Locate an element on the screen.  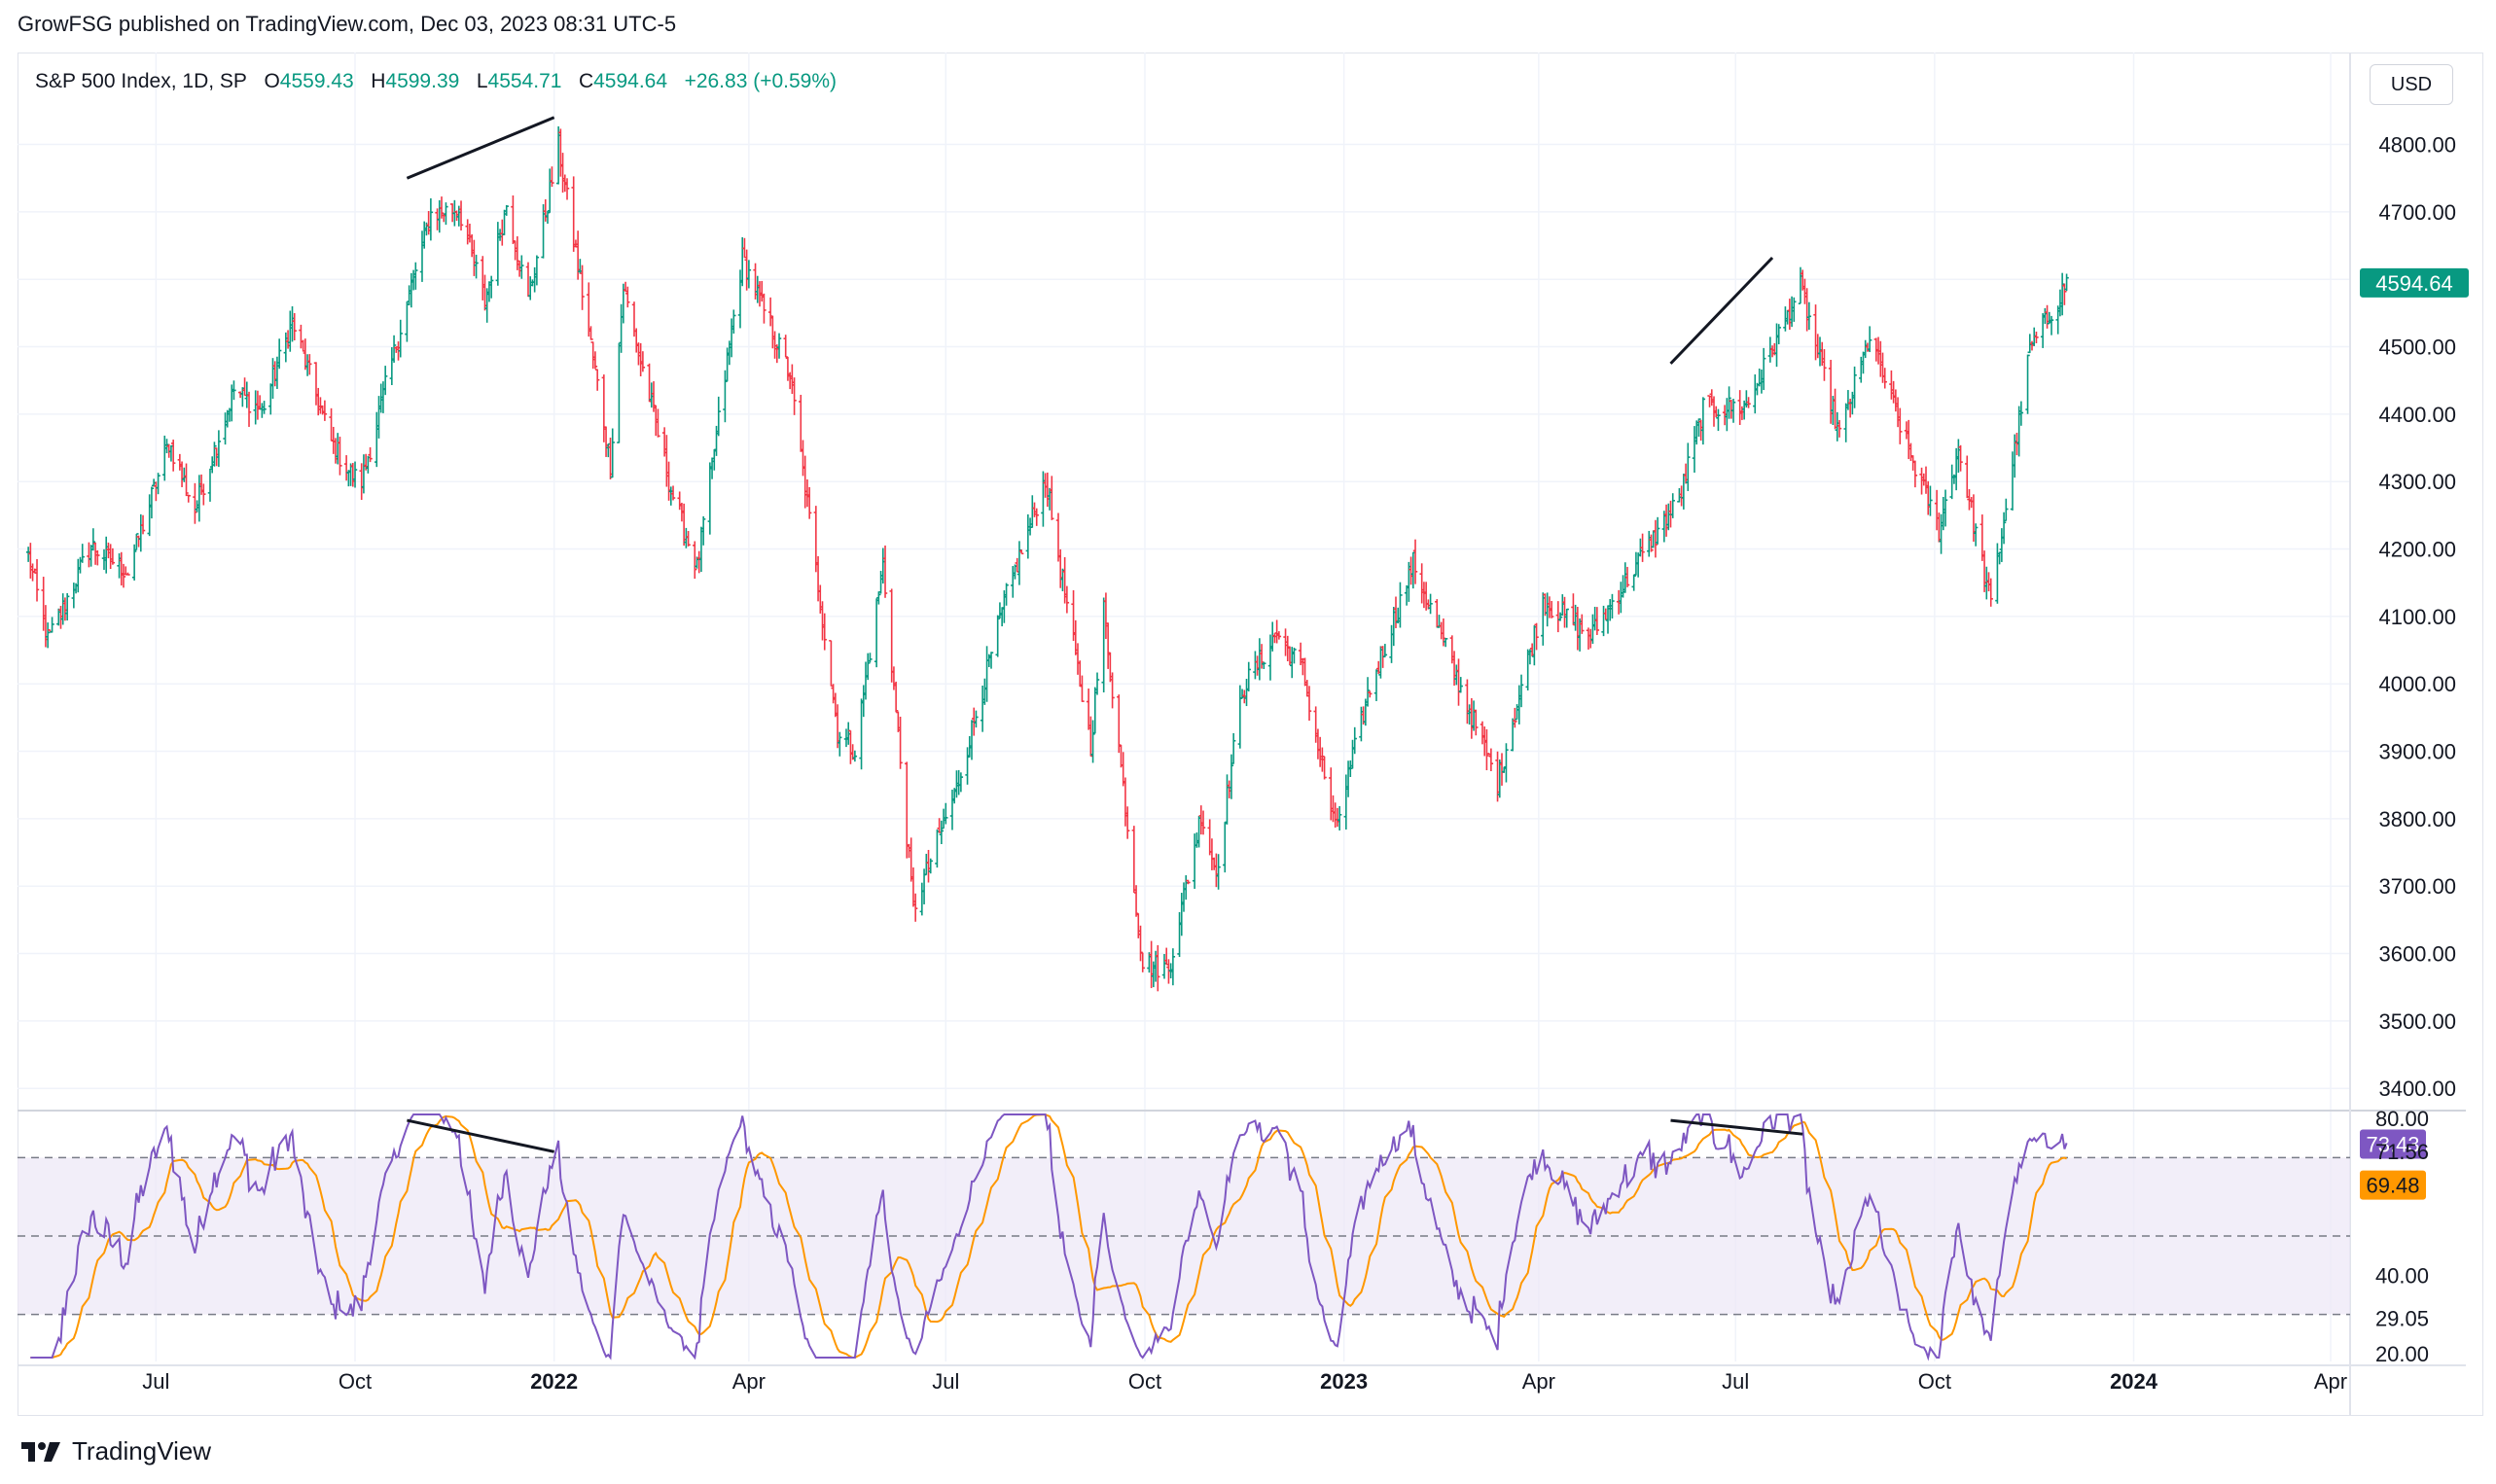
close-value: 4594.64 is located at coordinates (630, 81).